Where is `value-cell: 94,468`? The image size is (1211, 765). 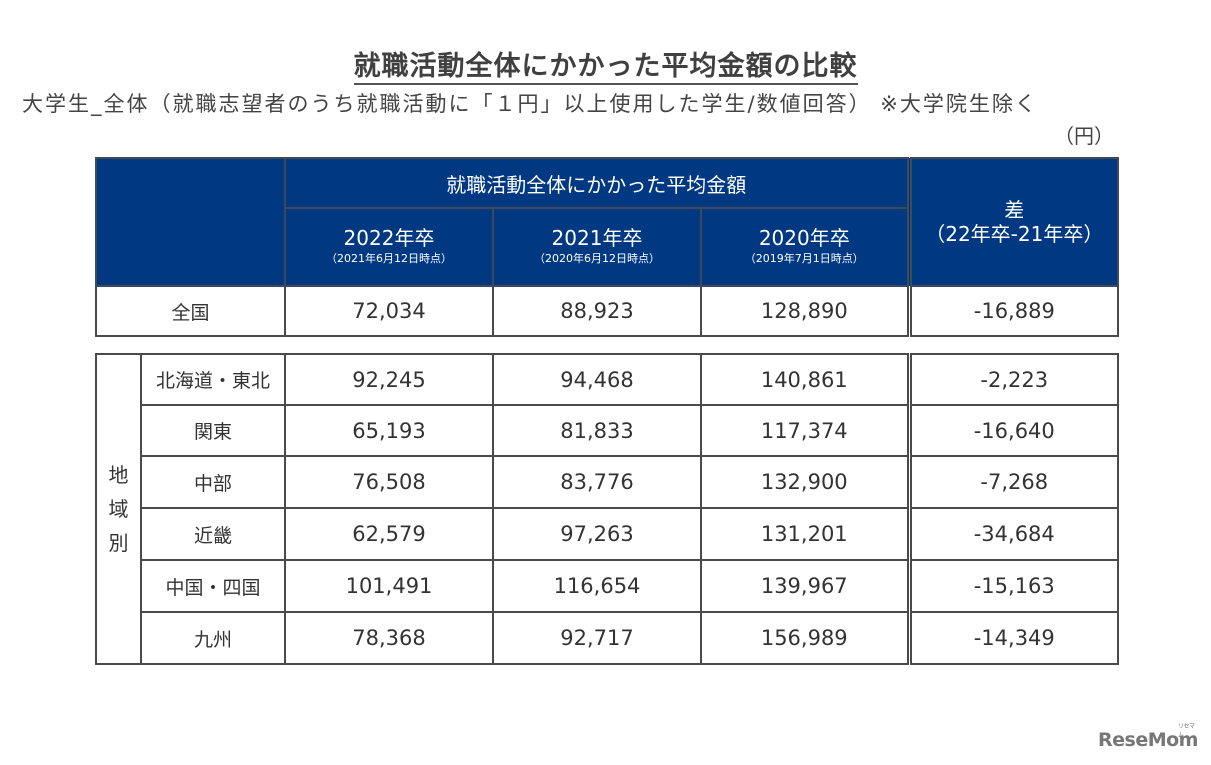
value-cell: 94,468 is located at coordinates (597, 379).